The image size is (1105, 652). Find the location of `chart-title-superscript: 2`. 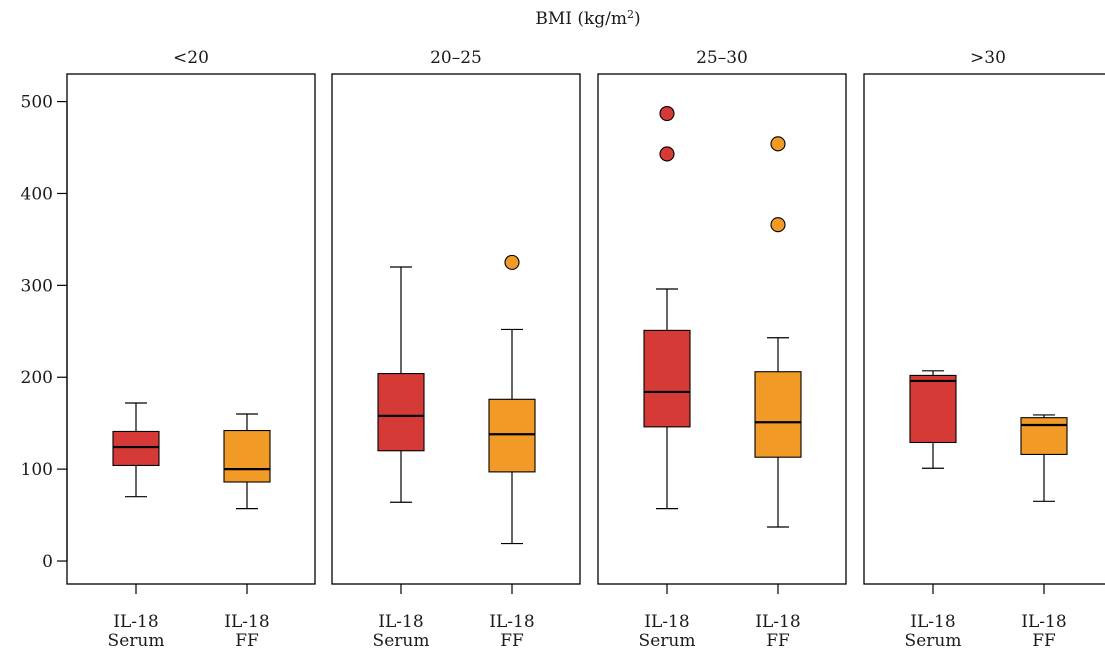

chart-title-superscript: 2 is located at coordinates (630, 14).